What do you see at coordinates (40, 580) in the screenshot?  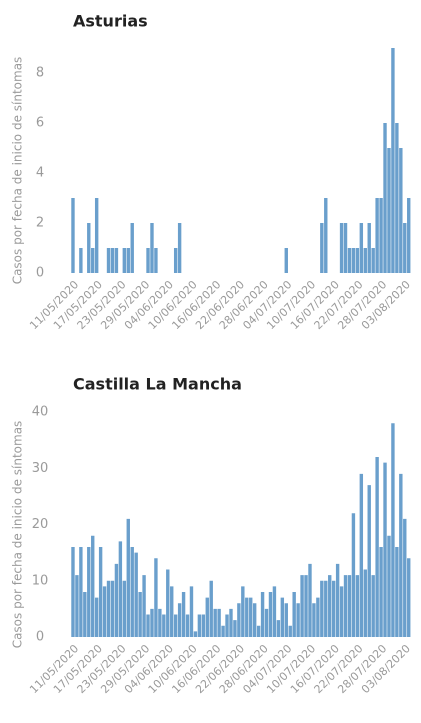 I see `y-tick-label: 10` at bounding box center [40, 580].